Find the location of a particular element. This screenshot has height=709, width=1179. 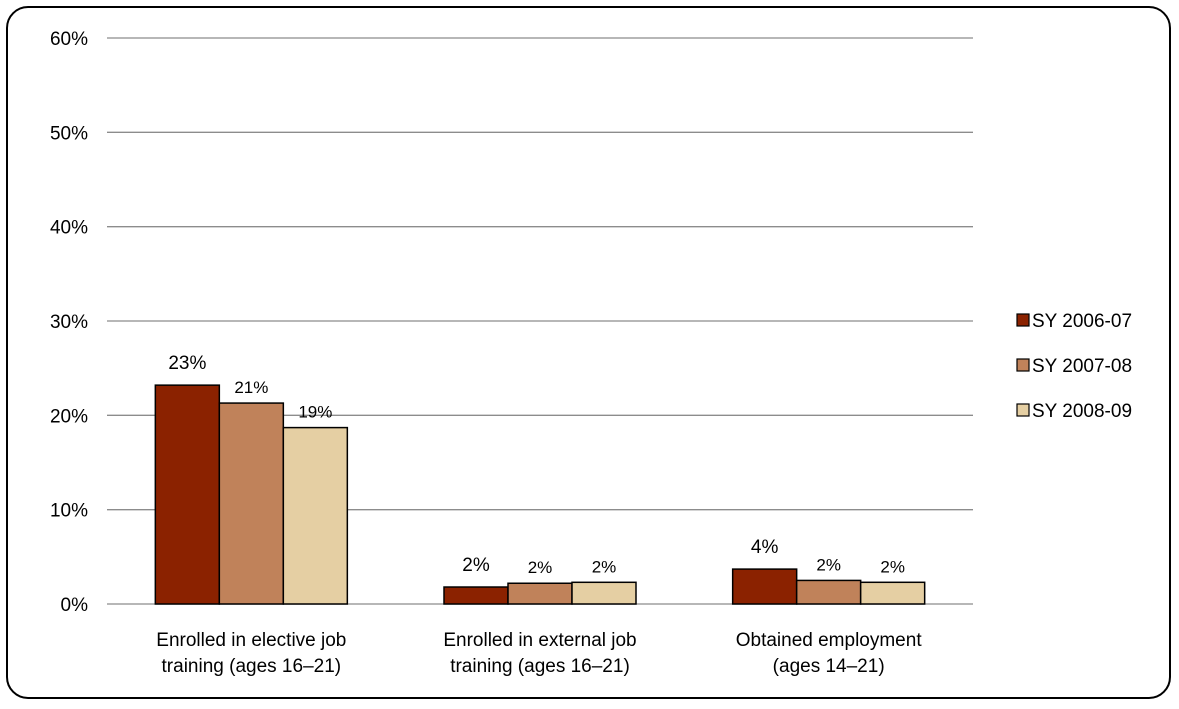

y-axis-ticks: 0% 10% 20% 30% 40% 50% 60% is located at coordinates (69, 322).